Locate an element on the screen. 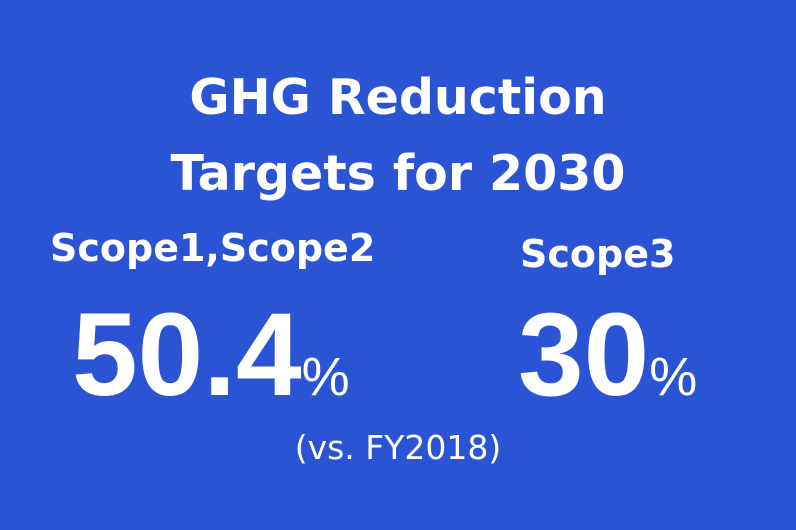 This screenshot has height=530, width=796. baseline-note: (vs. FY2018) is located at coordinates (398, 447).